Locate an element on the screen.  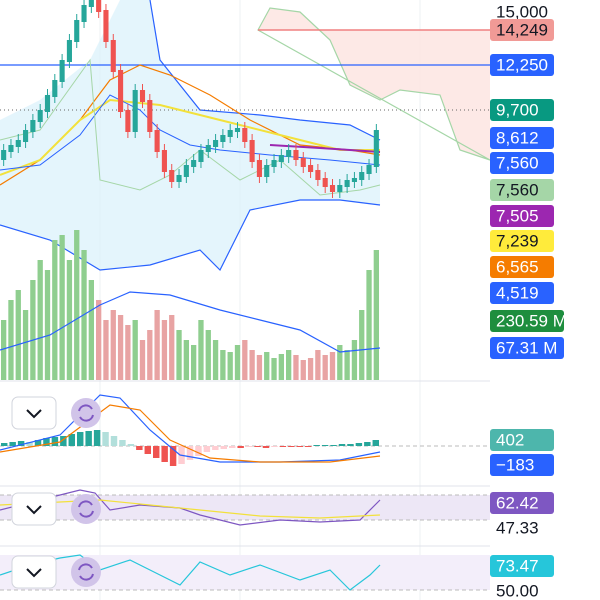
price-label: 12,250 is located at coordinates (522, 64).